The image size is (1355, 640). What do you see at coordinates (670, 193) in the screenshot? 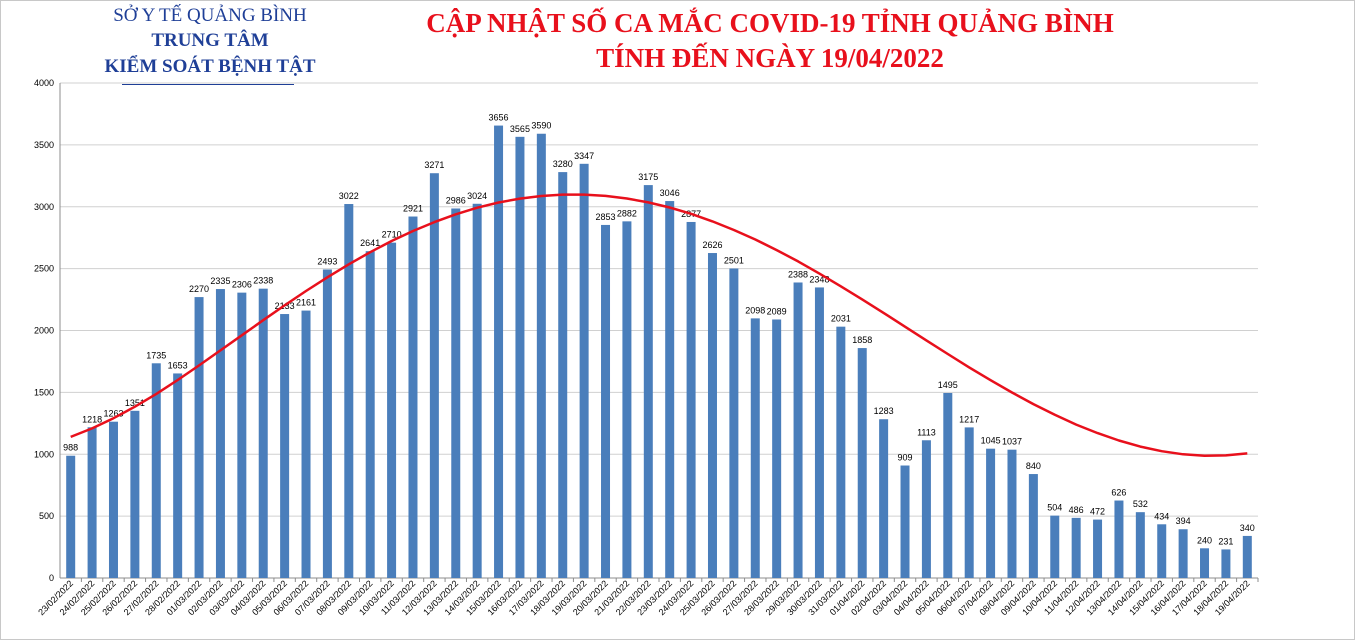
I see `data-label: 3046` at bounding box center [670, 193].